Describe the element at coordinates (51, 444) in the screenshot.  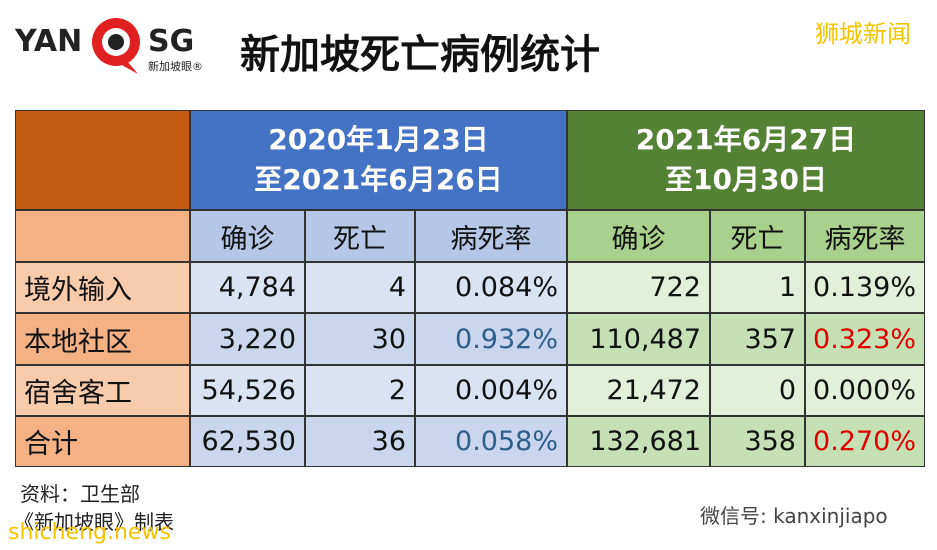
I see `row-label: 合计` at that location.